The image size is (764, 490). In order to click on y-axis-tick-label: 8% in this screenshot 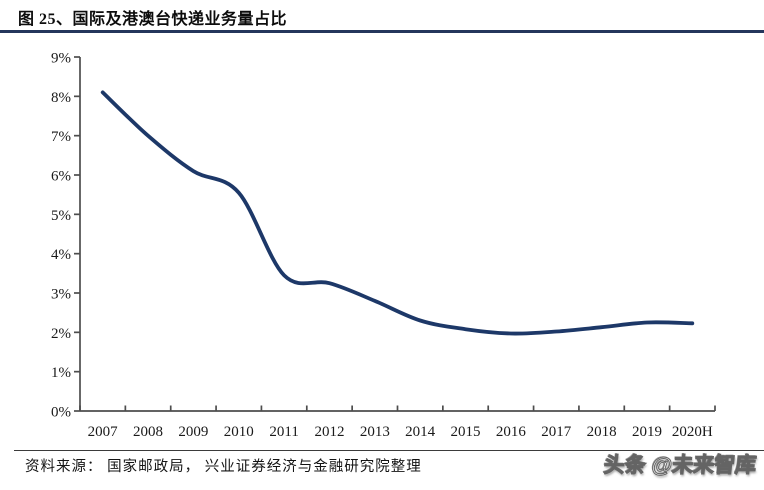, I will do `click(61, 98)`.